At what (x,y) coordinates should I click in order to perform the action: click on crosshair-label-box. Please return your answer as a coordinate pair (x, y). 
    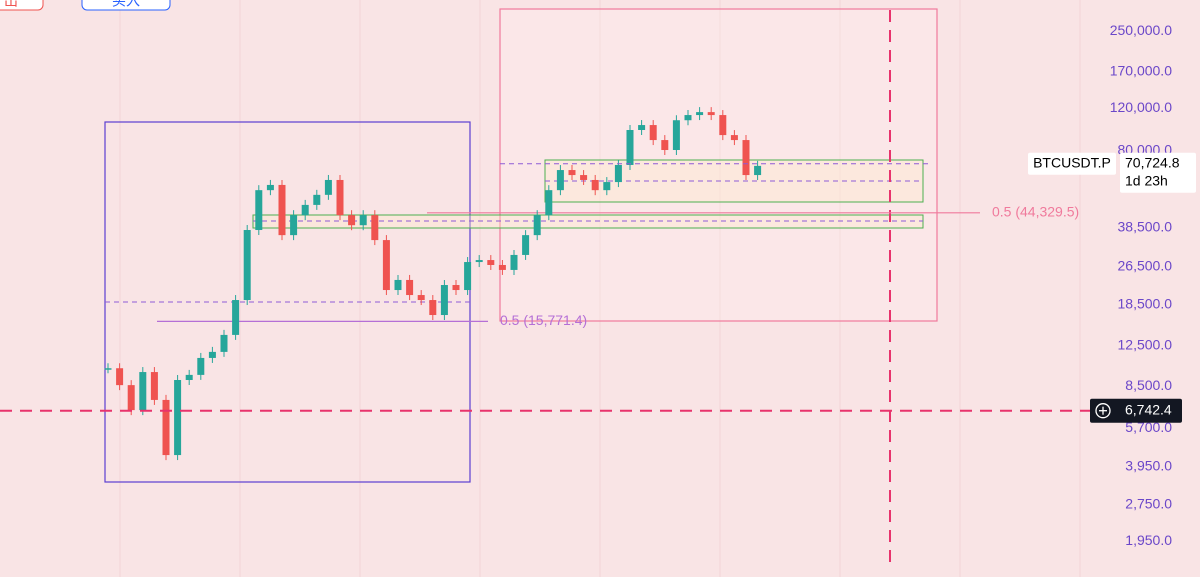
    Looking at the image, I should click on (1136, 410).